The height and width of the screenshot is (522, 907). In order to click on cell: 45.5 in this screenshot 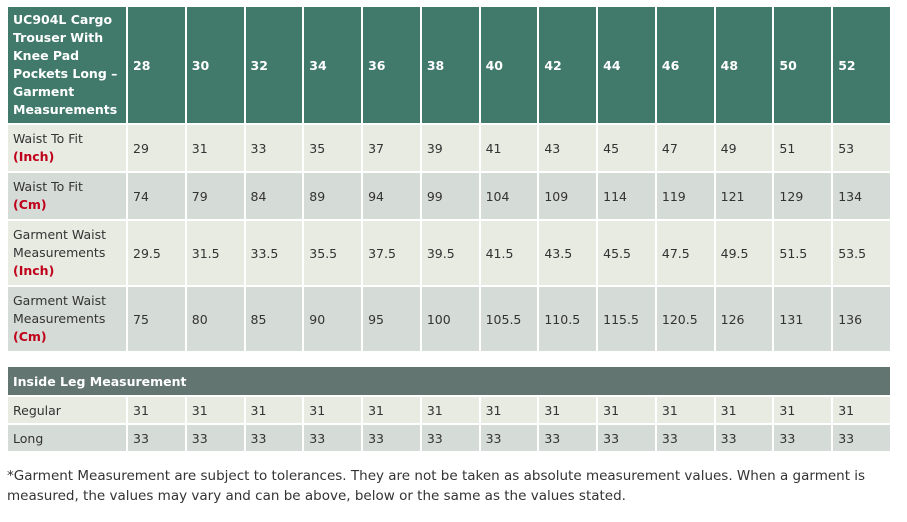, I will do `click(626, 253)`.